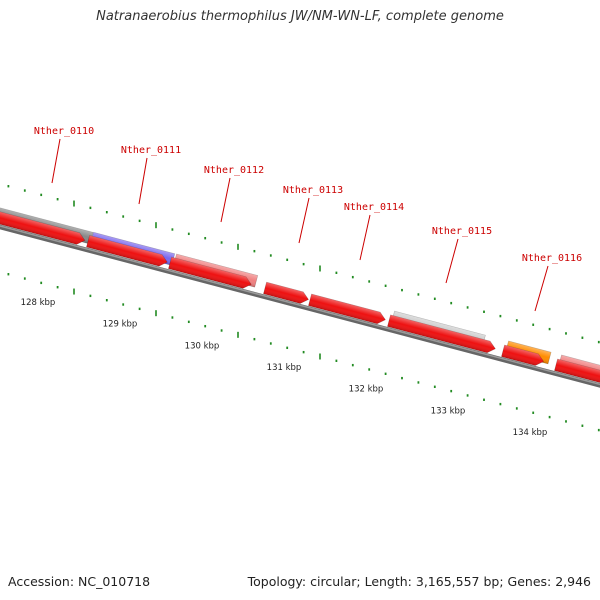  What do you see at coordinates (462, 231) in the screenshot?
I see `gene-label-Nther_0115: Nther_0115` at bounding box center [462, 231].